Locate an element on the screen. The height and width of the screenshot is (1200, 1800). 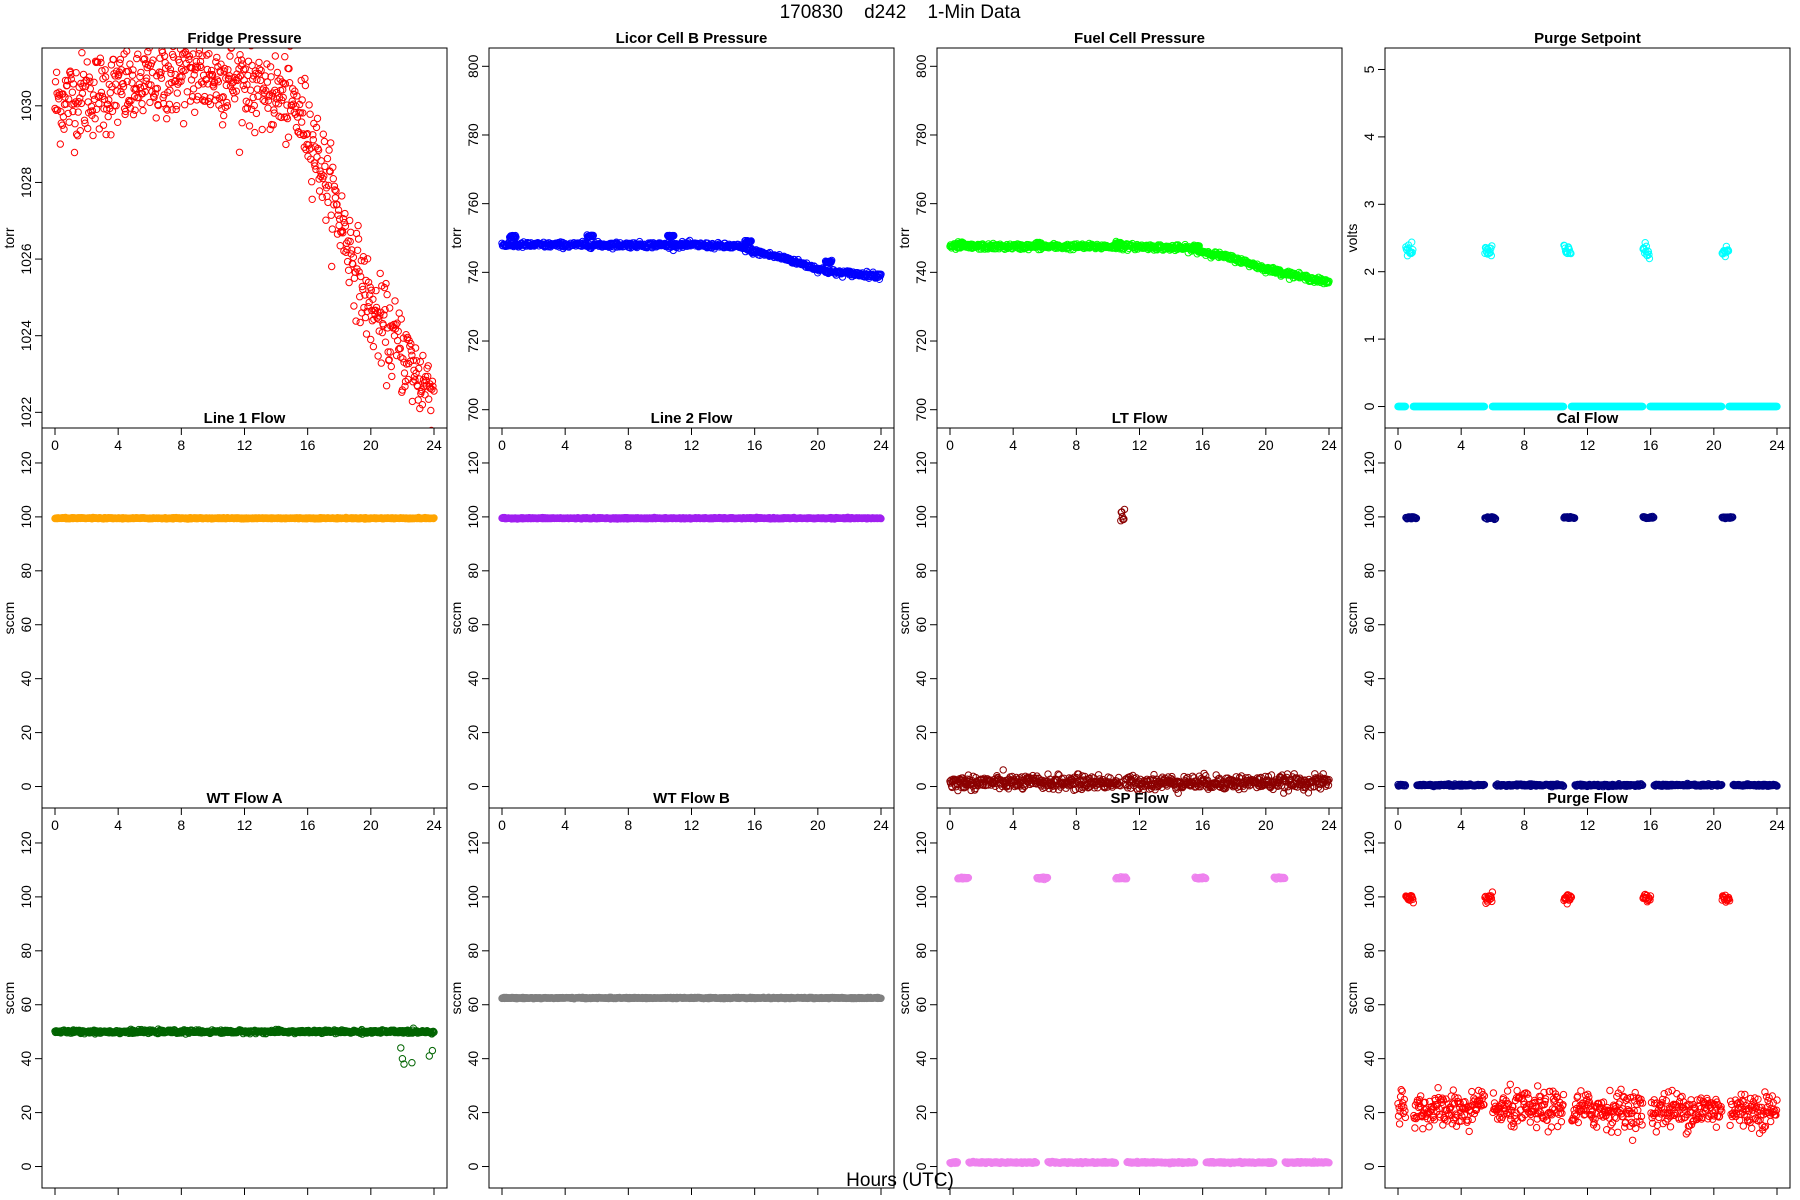
y-axis-label: torr is located at coordinates (904, 237).